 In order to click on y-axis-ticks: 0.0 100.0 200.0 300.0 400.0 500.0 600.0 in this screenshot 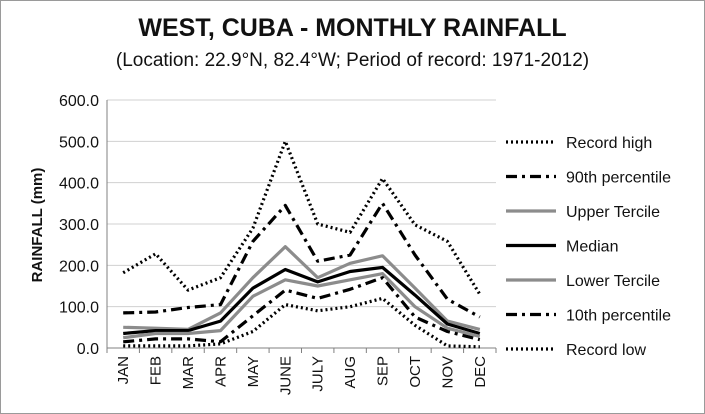, I will do `click(79, 225)`.